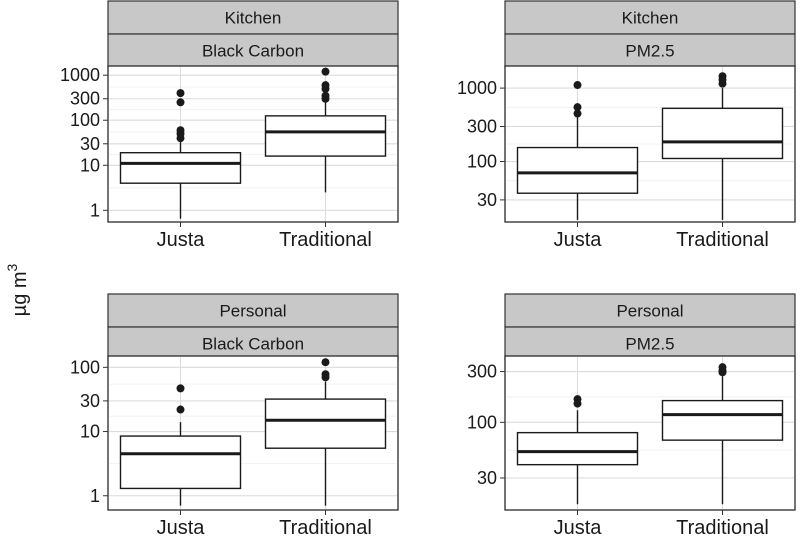  I want to click on y-axis-label-superscript: 3, so click(12, 267).